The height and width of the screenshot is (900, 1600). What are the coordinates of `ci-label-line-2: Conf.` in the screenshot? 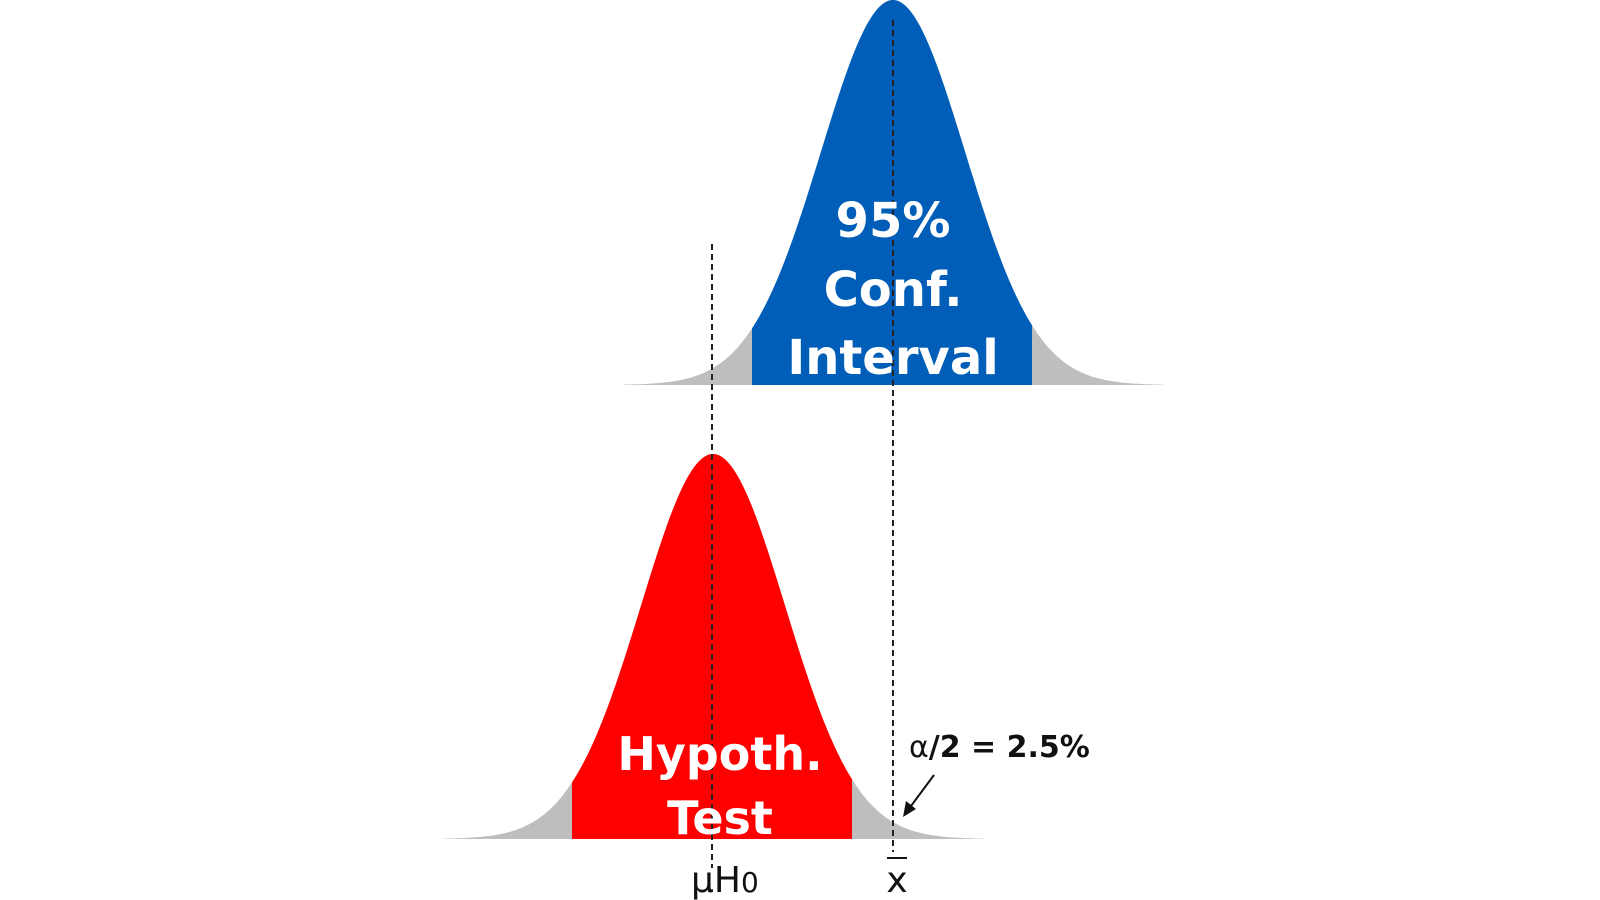 It's located at (893, 290).